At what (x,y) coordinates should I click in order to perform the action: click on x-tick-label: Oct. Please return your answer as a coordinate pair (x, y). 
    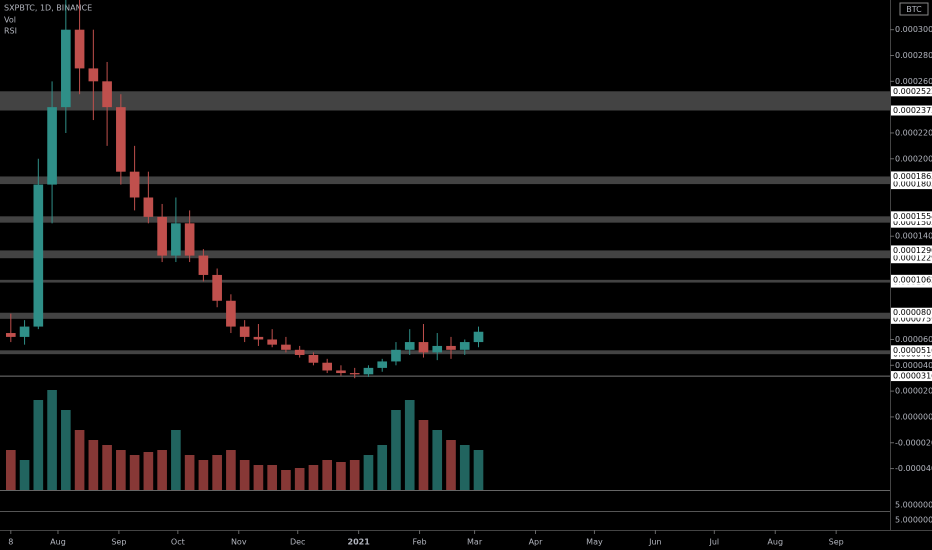
    Looking at the image, I should click on (178, 542).